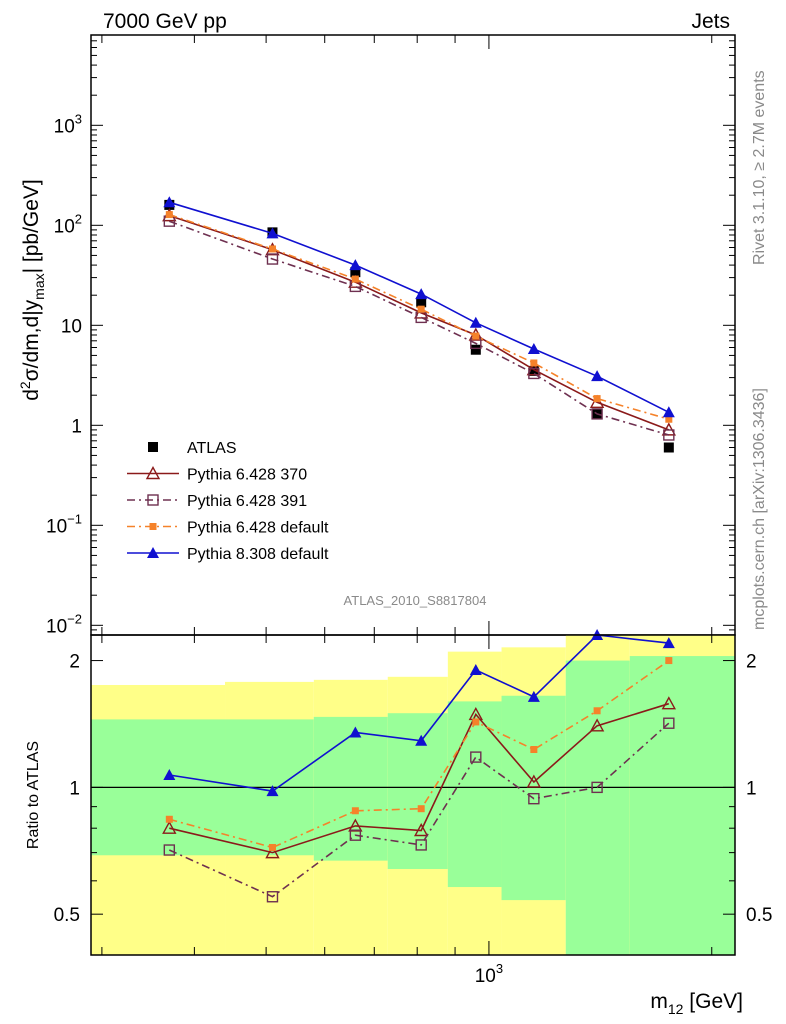 The height and width of the screenshot is (1024, 786). What do you see at coordinates (32, 290) in the screenshot?
I see `main-y-axis-title: d2σ/dm,d|ymax| [pb/GeV]` at bounding box center [32, 290].